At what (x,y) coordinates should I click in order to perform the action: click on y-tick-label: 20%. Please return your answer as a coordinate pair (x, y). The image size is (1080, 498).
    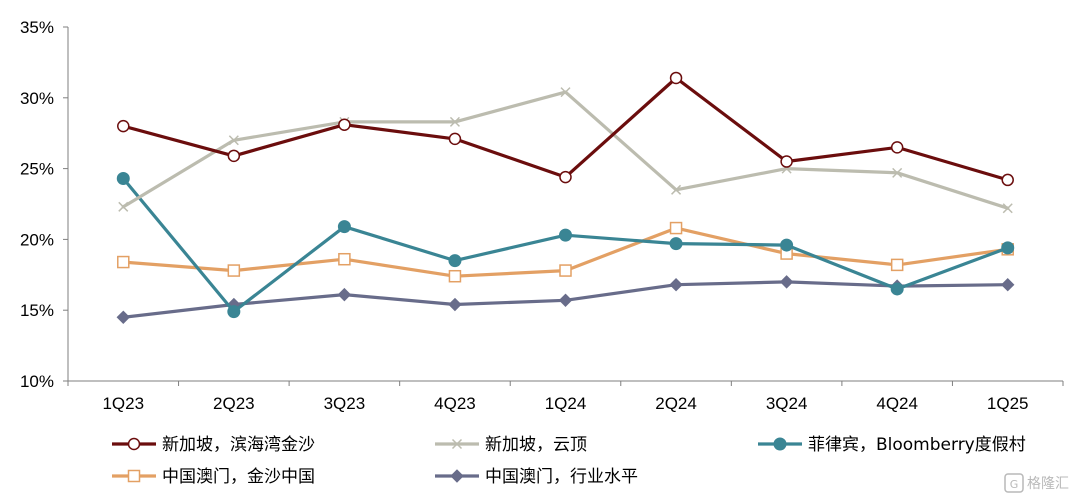
    Looking at the image, I should click on (37, 239).